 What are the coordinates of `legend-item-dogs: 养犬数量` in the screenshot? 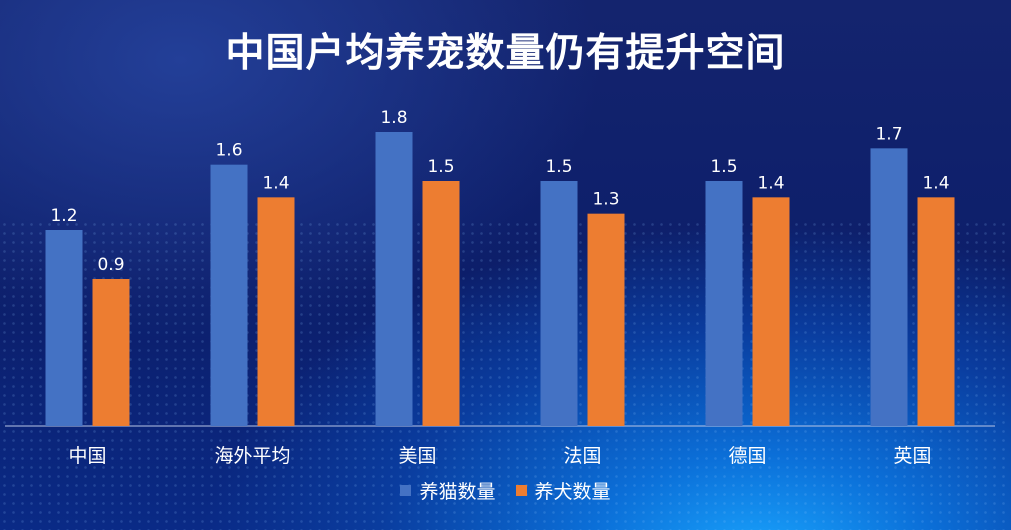 It's located at (563, 490).